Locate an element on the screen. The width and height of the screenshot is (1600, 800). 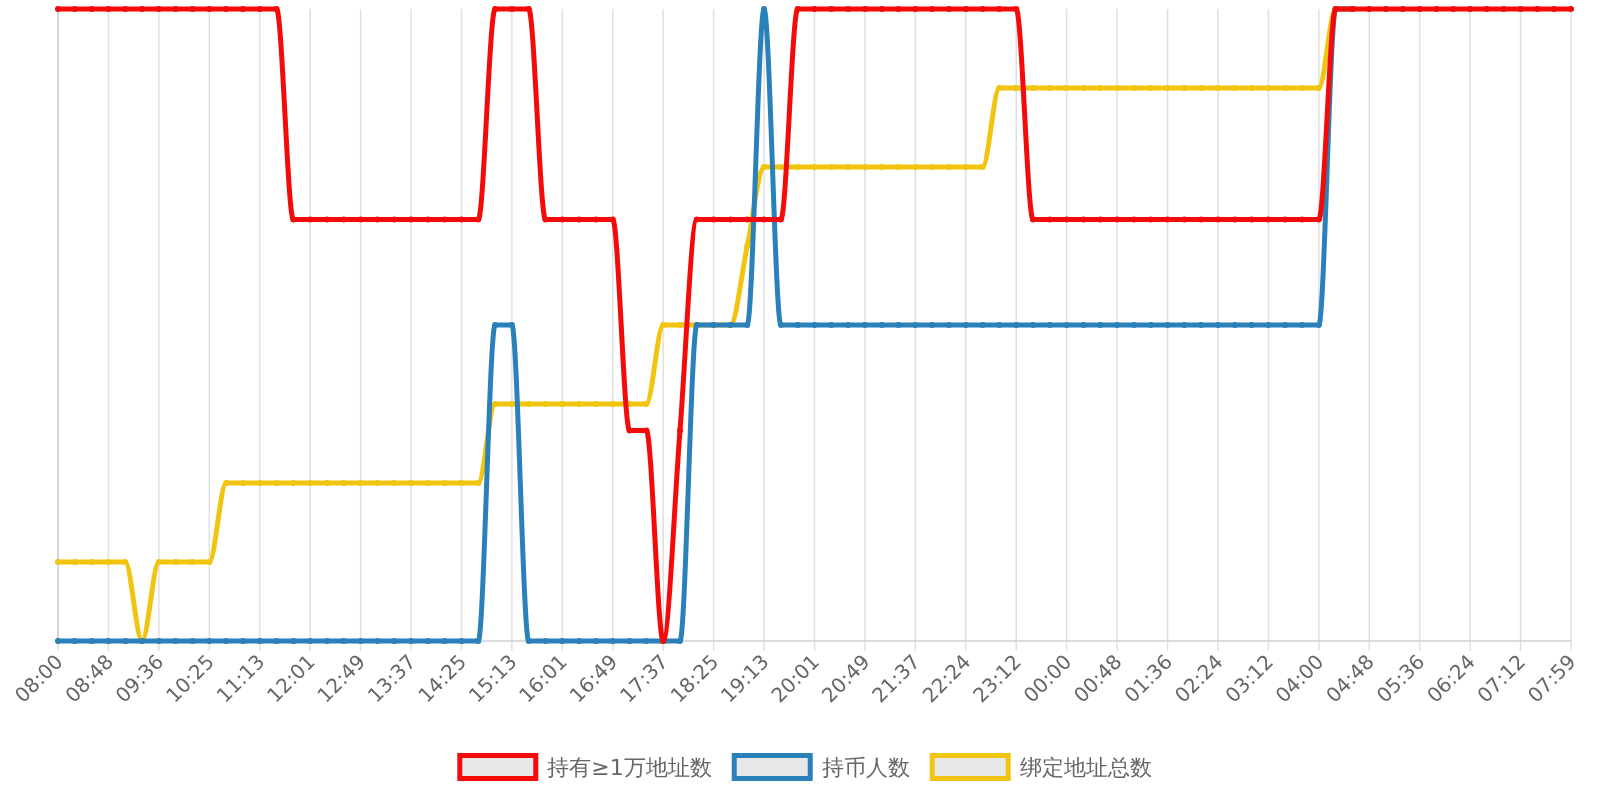
legend-label: 持有≥1万地址数 is located at coordinates (629, 767).